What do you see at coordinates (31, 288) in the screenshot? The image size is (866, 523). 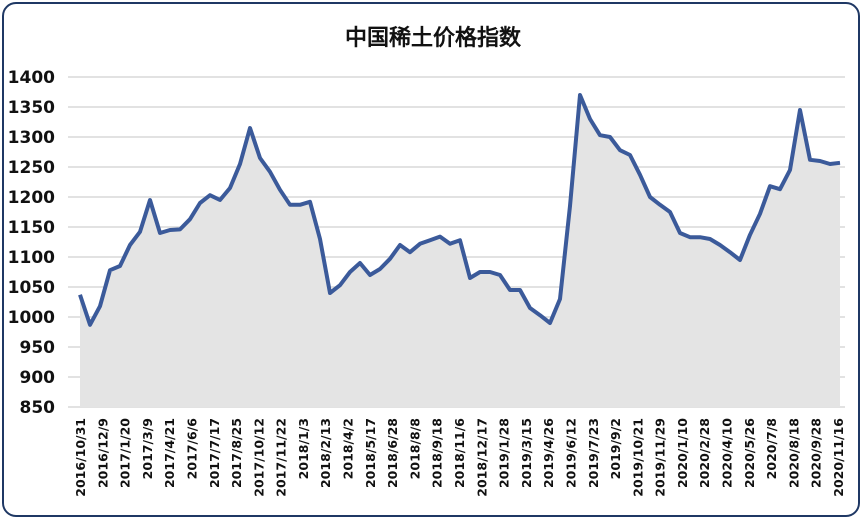 I see `y-tick-label: 1050` at bounding box center [31, 288].